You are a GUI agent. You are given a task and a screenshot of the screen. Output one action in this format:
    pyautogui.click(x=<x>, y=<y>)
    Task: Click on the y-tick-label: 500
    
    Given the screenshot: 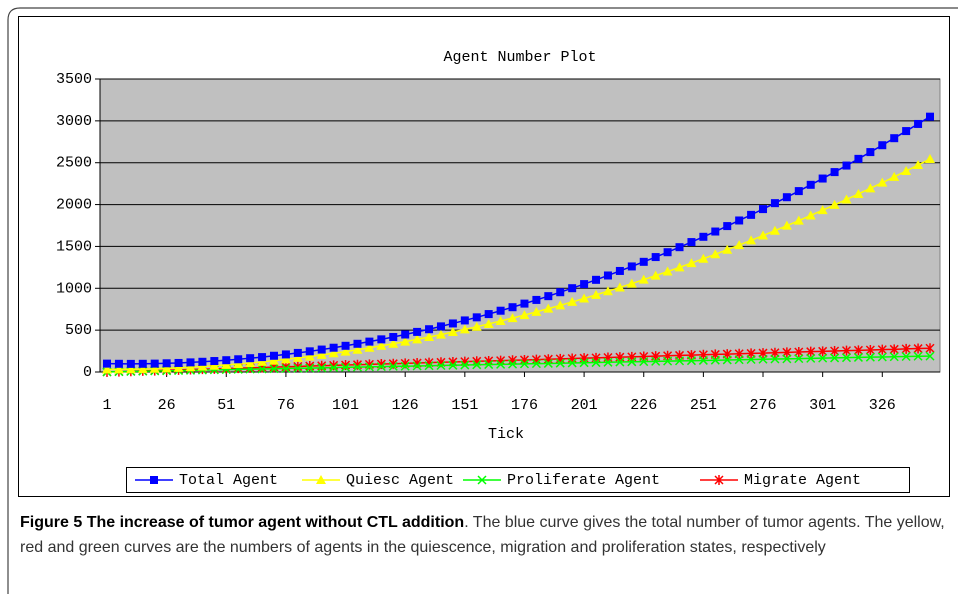 What is the action you would take?
    pyautogui.click(x=78, y=330)
    